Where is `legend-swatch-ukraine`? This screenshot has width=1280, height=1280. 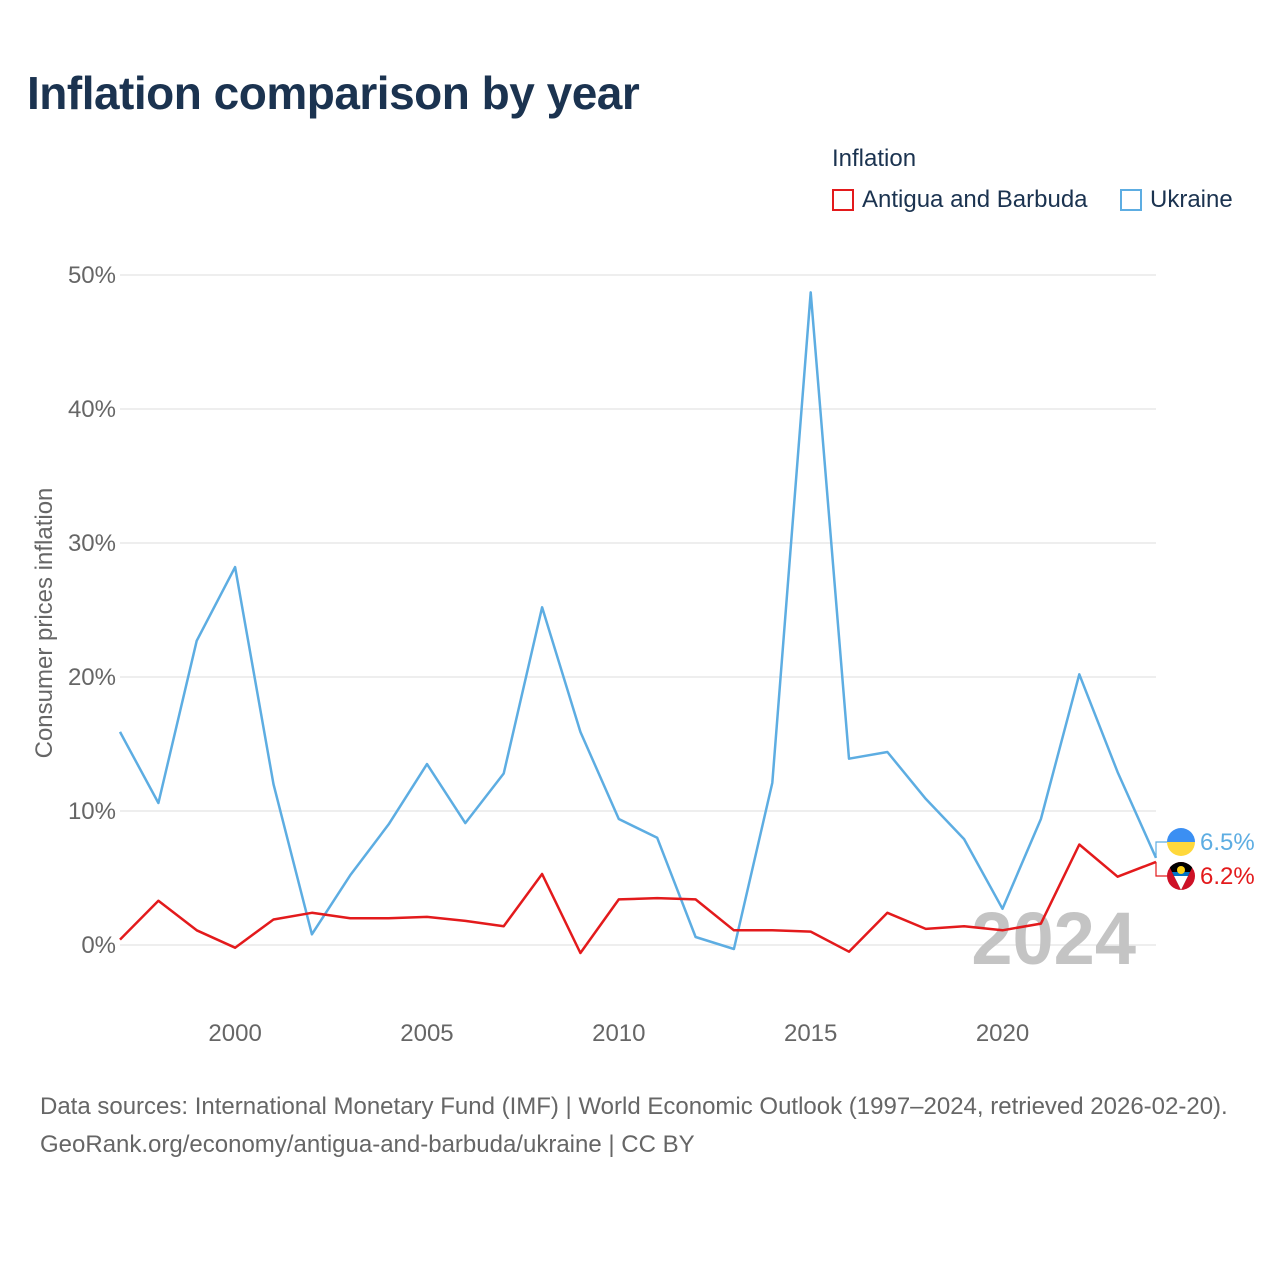
legend-swatch-ukraine is located at coordinates (1131, 200).